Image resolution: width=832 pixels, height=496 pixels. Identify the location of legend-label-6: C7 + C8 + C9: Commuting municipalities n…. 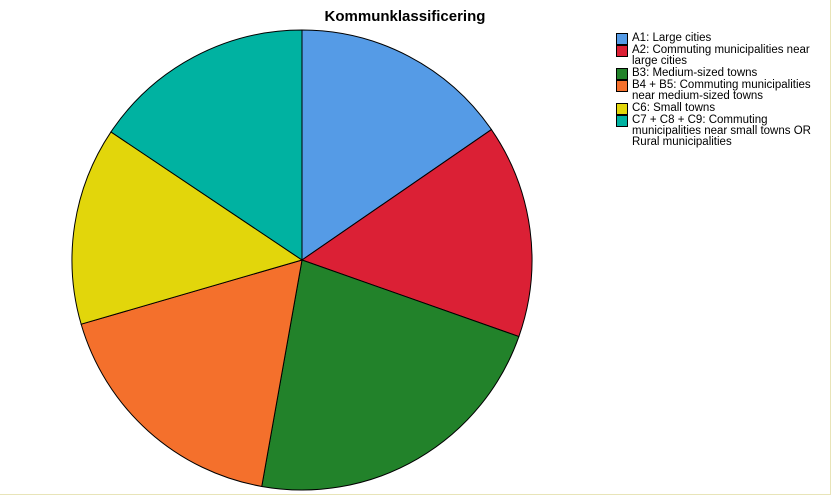
(721, 131).